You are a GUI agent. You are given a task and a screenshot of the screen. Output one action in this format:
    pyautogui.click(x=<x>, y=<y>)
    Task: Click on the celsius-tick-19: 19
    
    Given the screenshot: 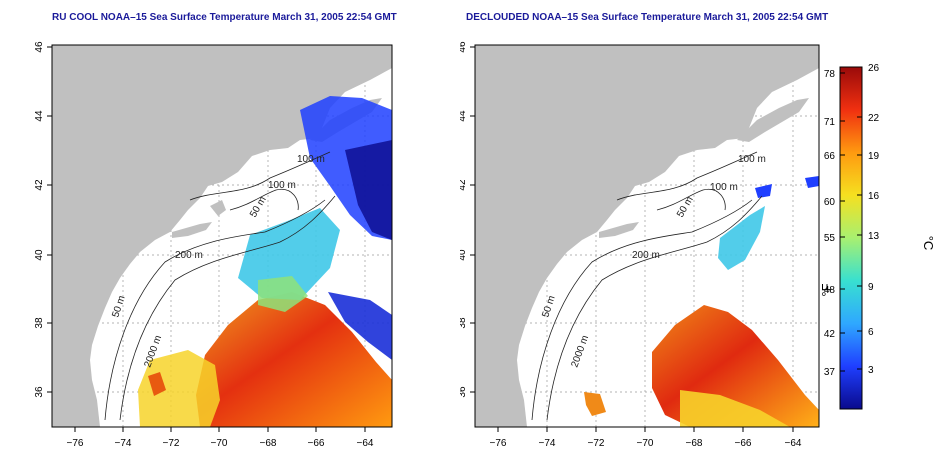 What is the action you would take?
    pyautogui.click(x=874, y=156)
    